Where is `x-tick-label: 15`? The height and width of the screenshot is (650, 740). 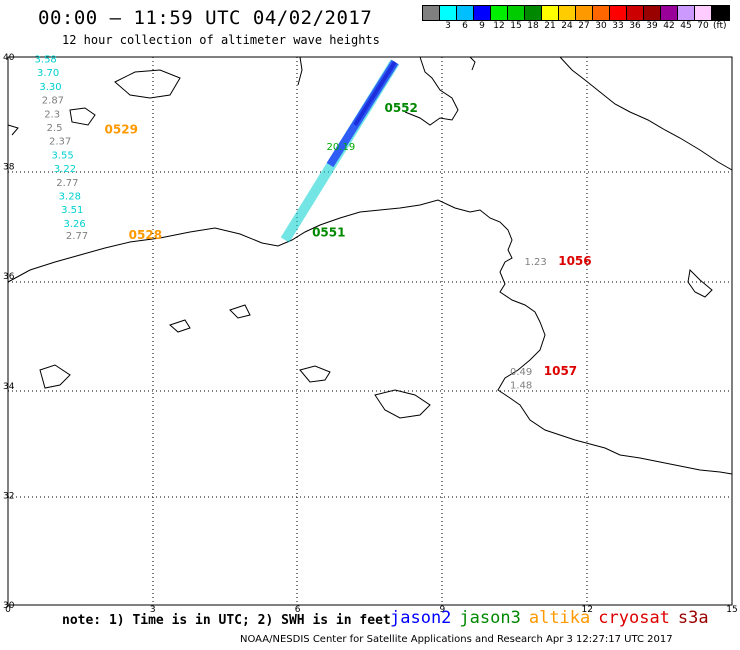
x-tick-label: 15 is located at coordinates (731, 610).